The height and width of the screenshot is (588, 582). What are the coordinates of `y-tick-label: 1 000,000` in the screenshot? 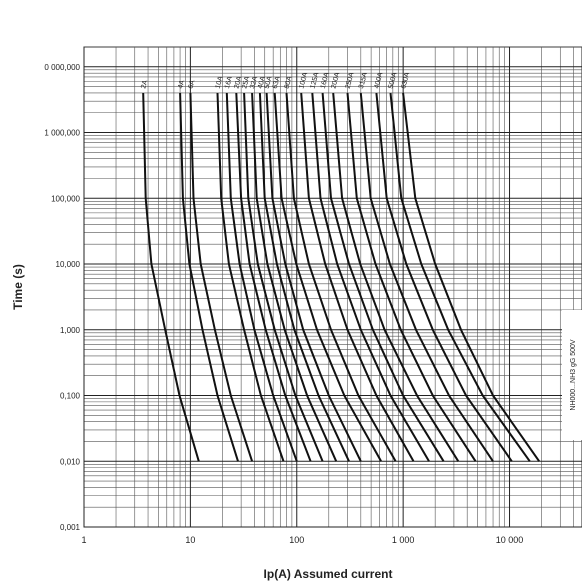 It's located at (62, 133).